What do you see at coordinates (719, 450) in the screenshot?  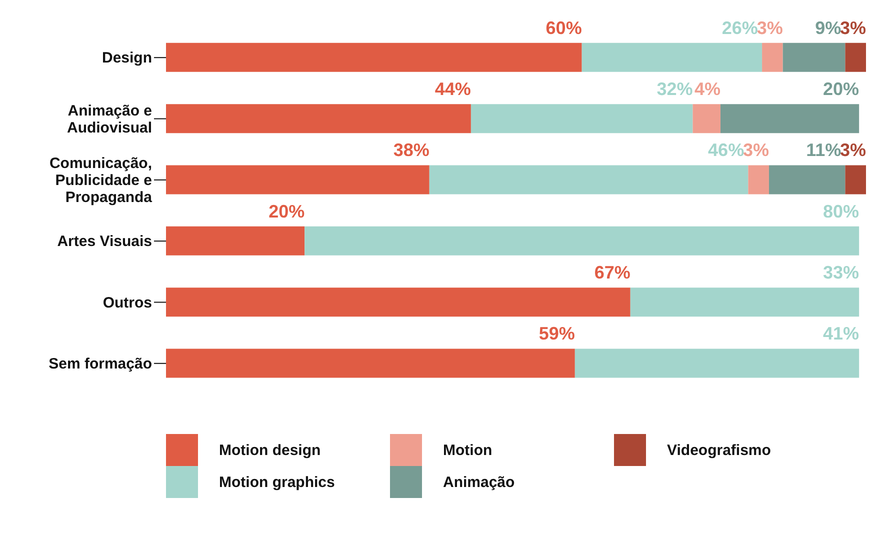 I see `legend-label: Videografismo` at bounding box center [719, 450].